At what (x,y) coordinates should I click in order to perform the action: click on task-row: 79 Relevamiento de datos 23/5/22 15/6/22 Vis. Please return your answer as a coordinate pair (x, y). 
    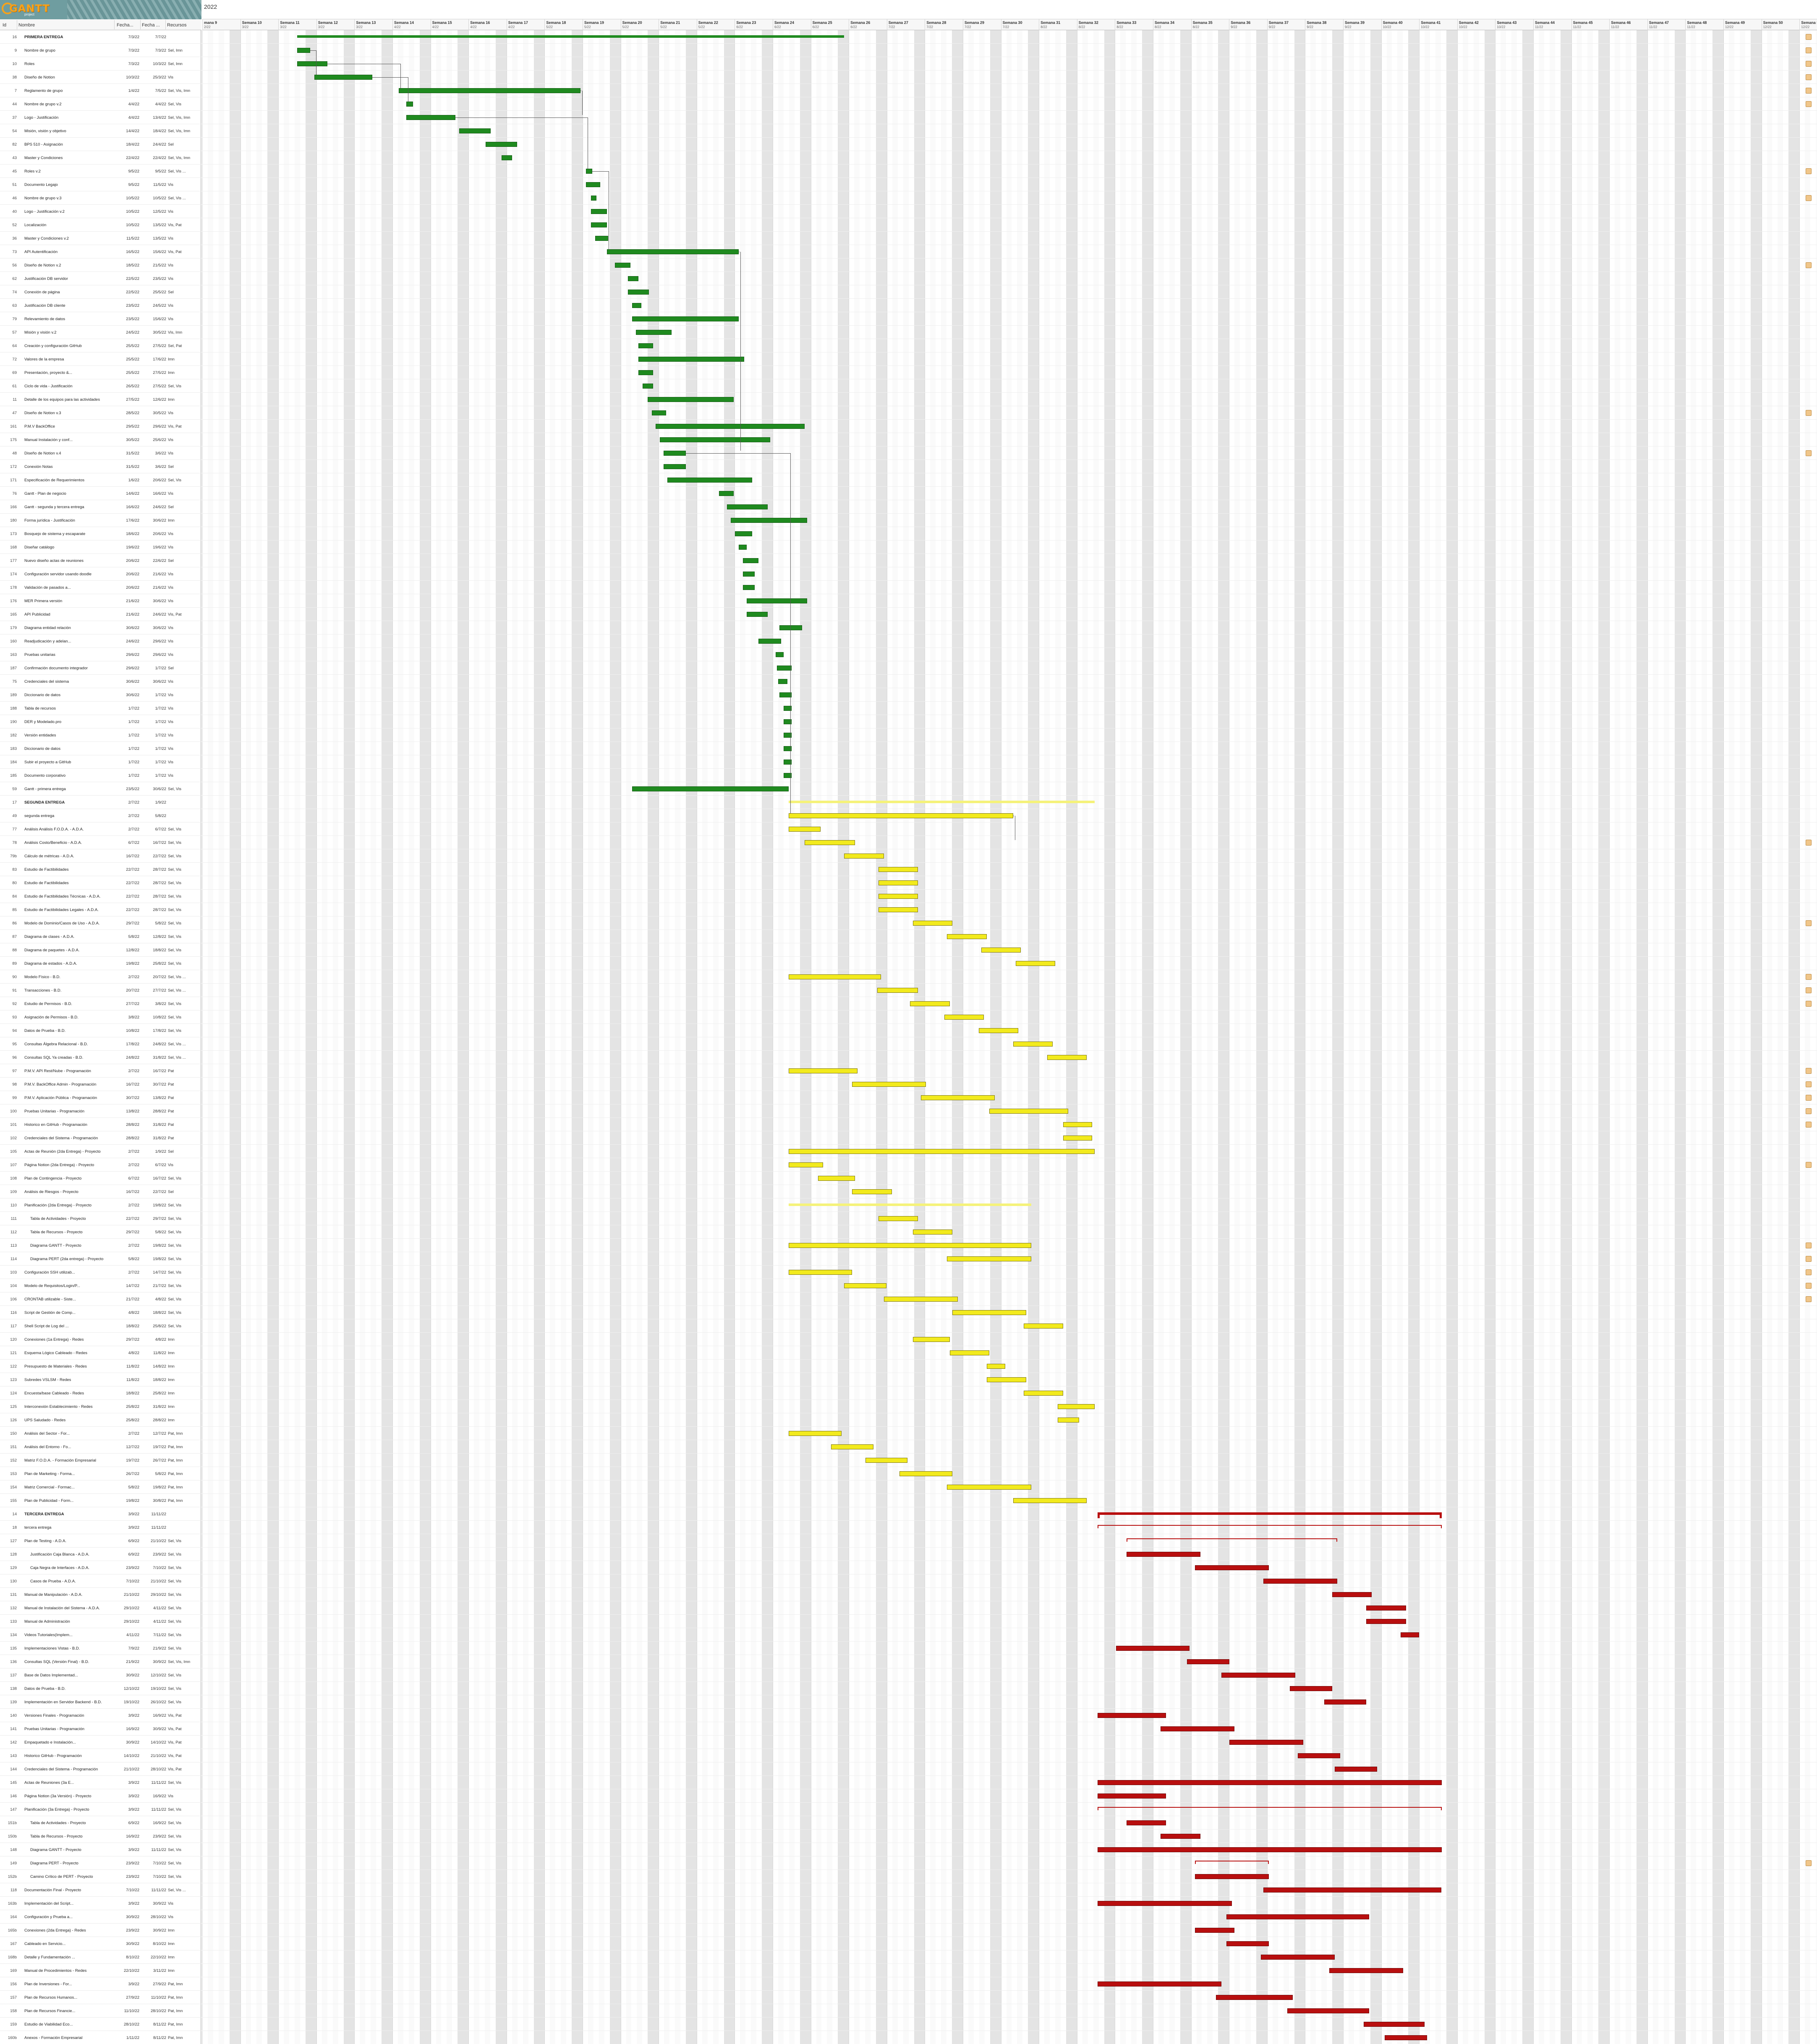
    Looking at the image, I should click on (100, 319).